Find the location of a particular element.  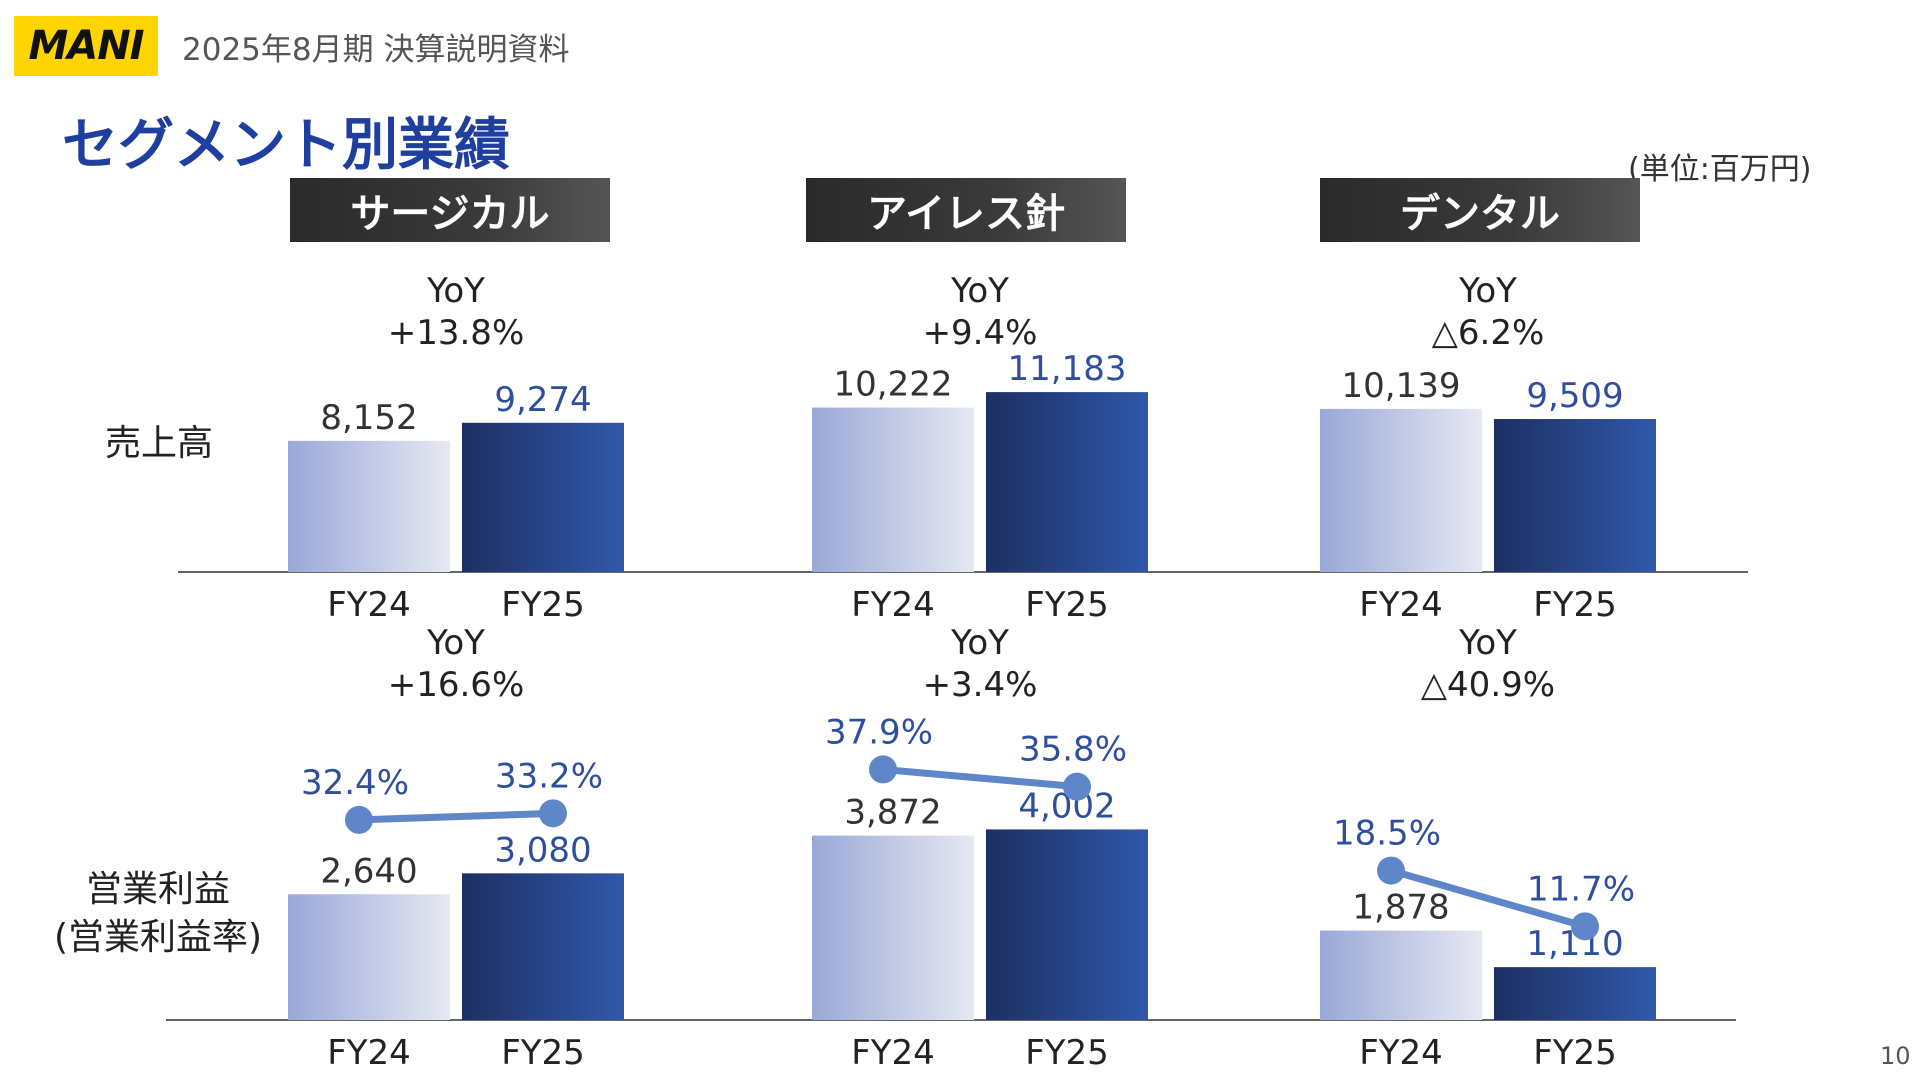

margin-label-surgical-fy24: 32.4% is located at coordinates (355, 783).